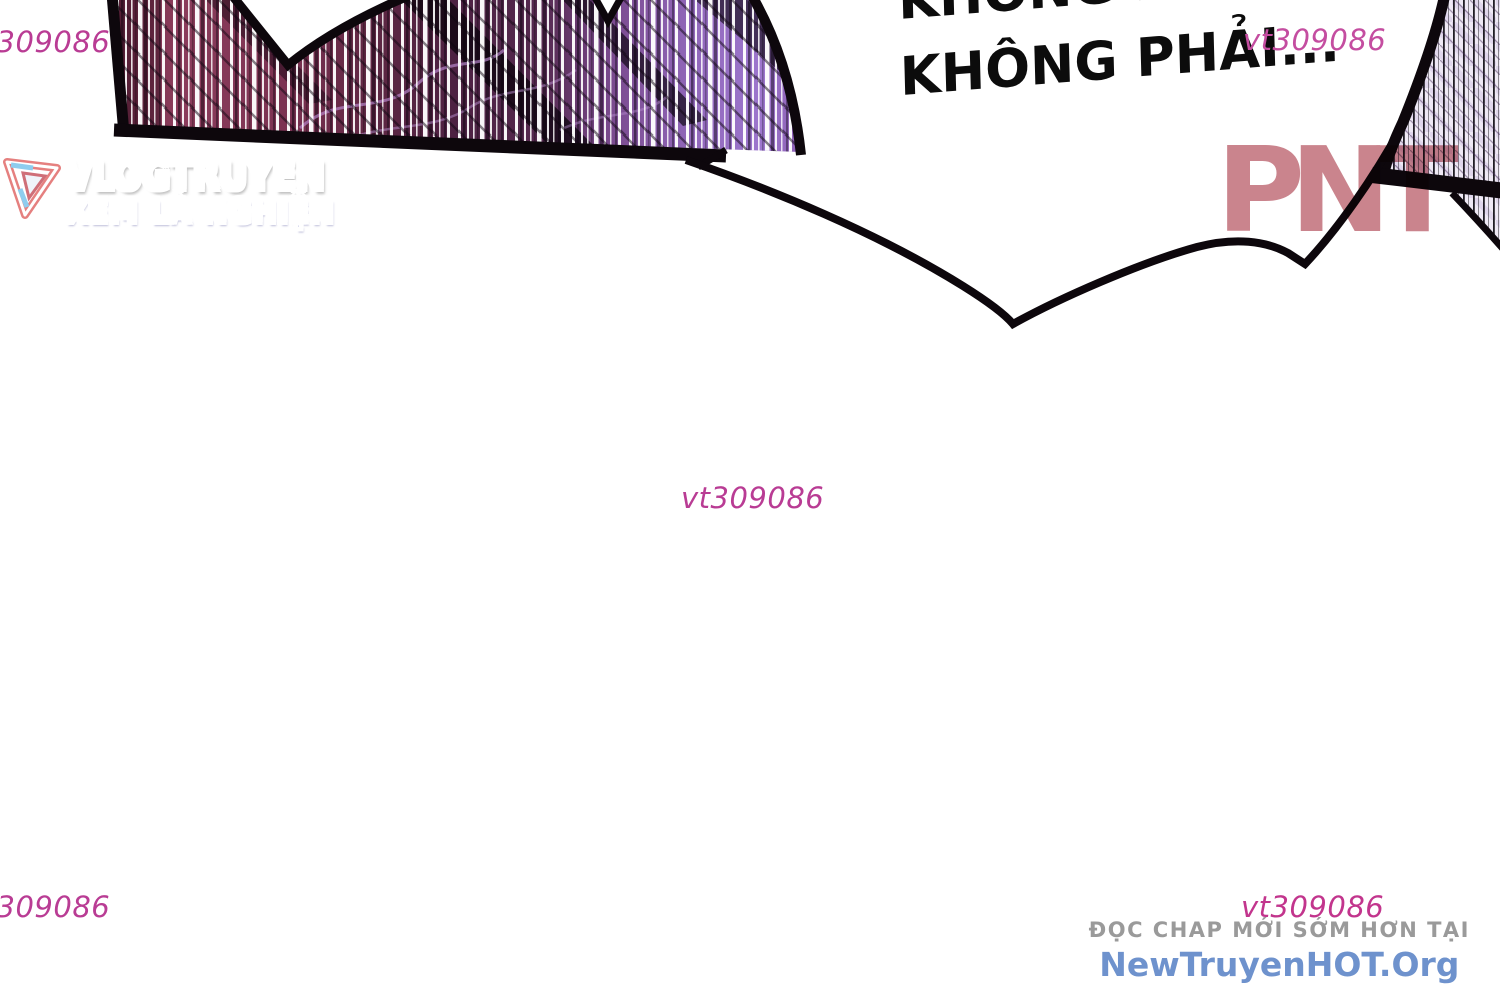  Describe the element at coordinates (207, 211) in the screenshot. I see `site-logo-tagline: XEM LÀ NGHIỆN` at that location.